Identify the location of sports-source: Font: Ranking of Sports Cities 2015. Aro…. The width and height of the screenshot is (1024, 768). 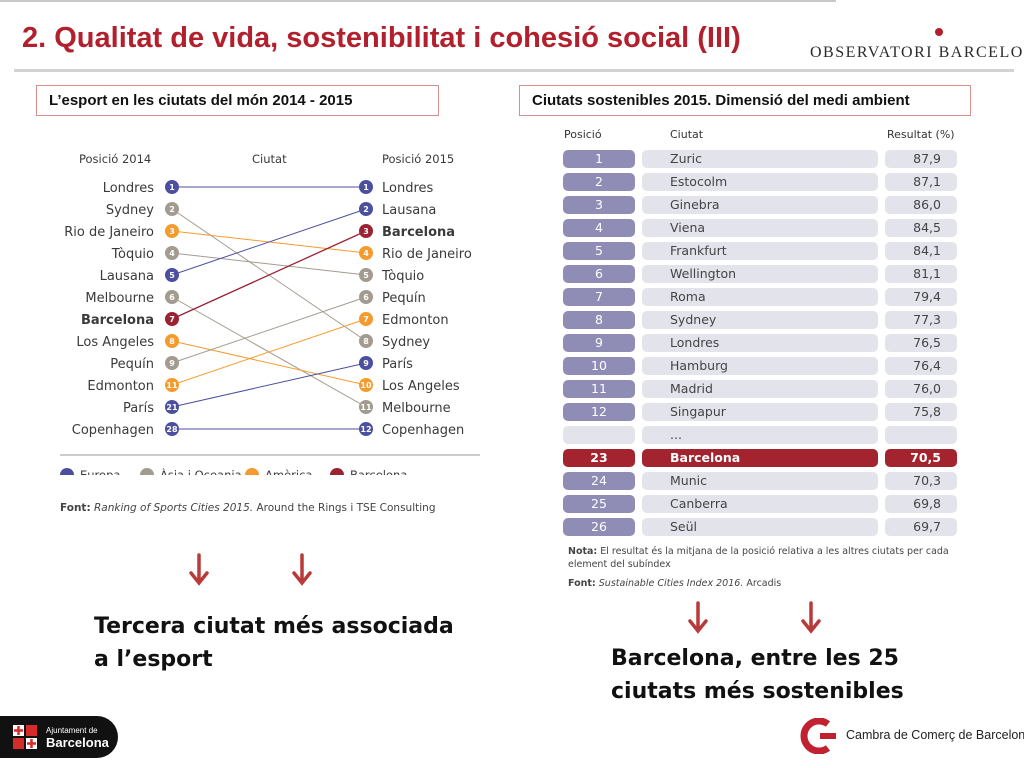
(248, 508).